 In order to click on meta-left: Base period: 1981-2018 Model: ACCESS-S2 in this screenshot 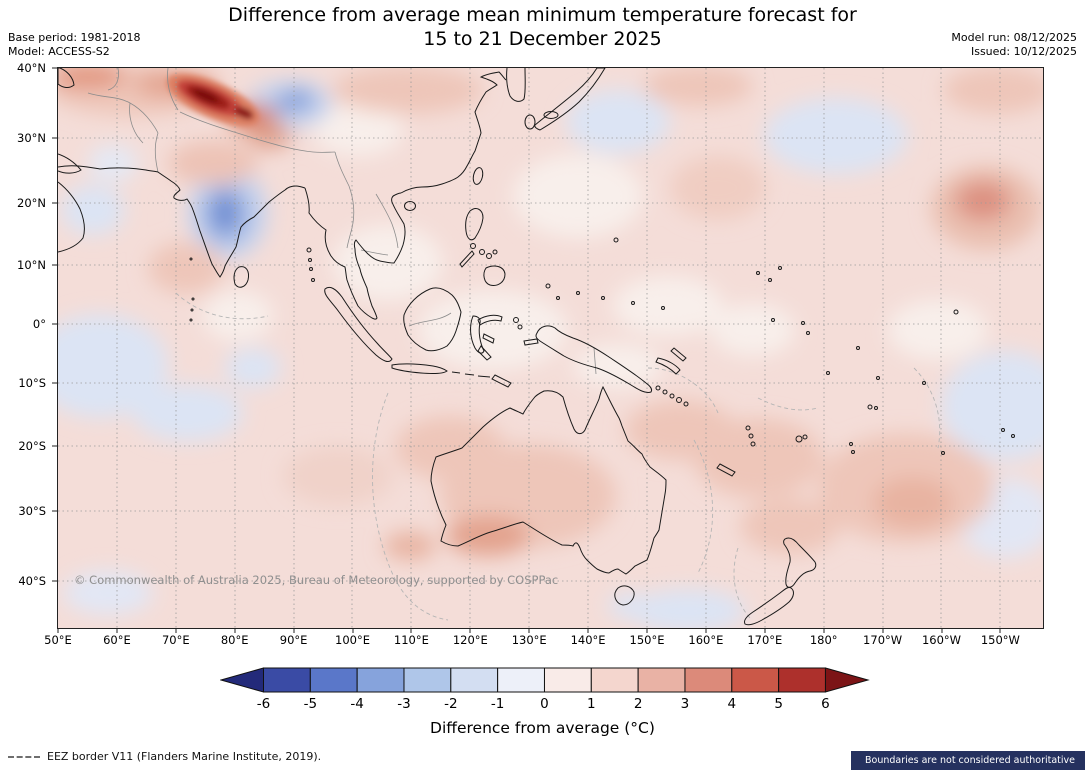, I will do `click(74, 45)`.